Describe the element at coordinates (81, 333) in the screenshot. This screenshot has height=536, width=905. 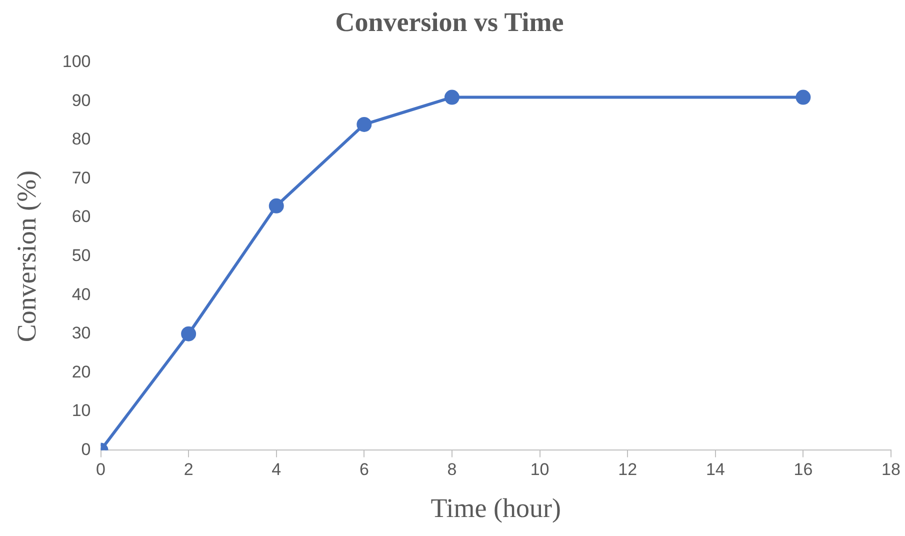
I see `y-tick-label: 30` at that location.